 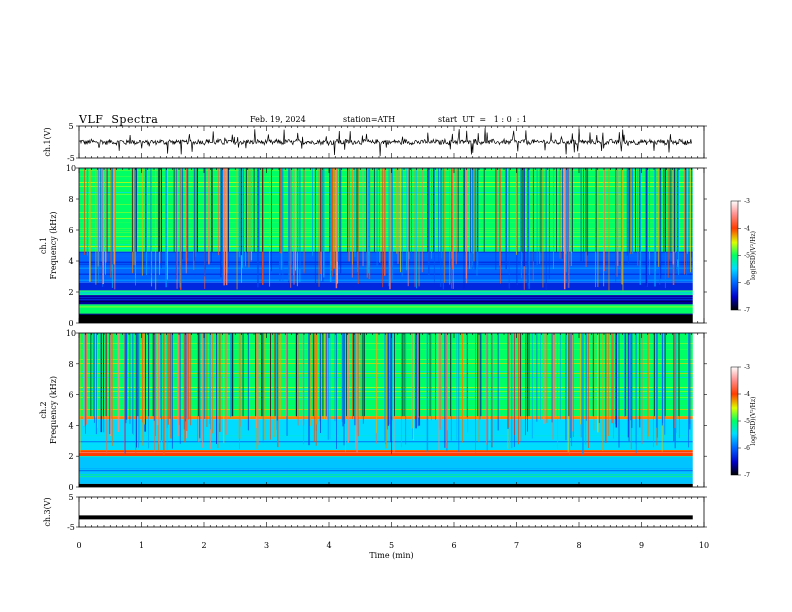 I want to click on ch2-spectrogram-band, so click(x=386, y=470).